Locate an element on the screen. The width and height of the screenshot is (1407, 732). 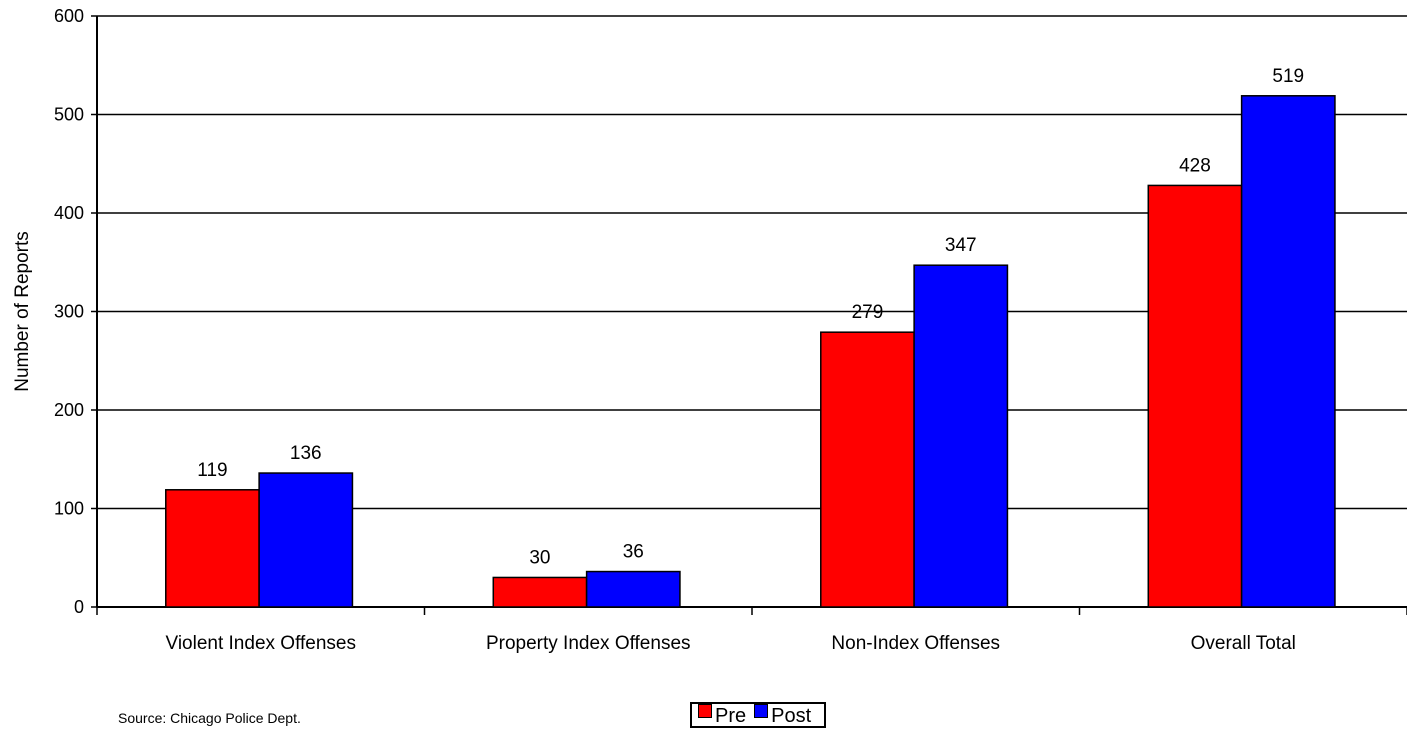
data-label-post-3: 519 is located at coordinates (1288, 76).